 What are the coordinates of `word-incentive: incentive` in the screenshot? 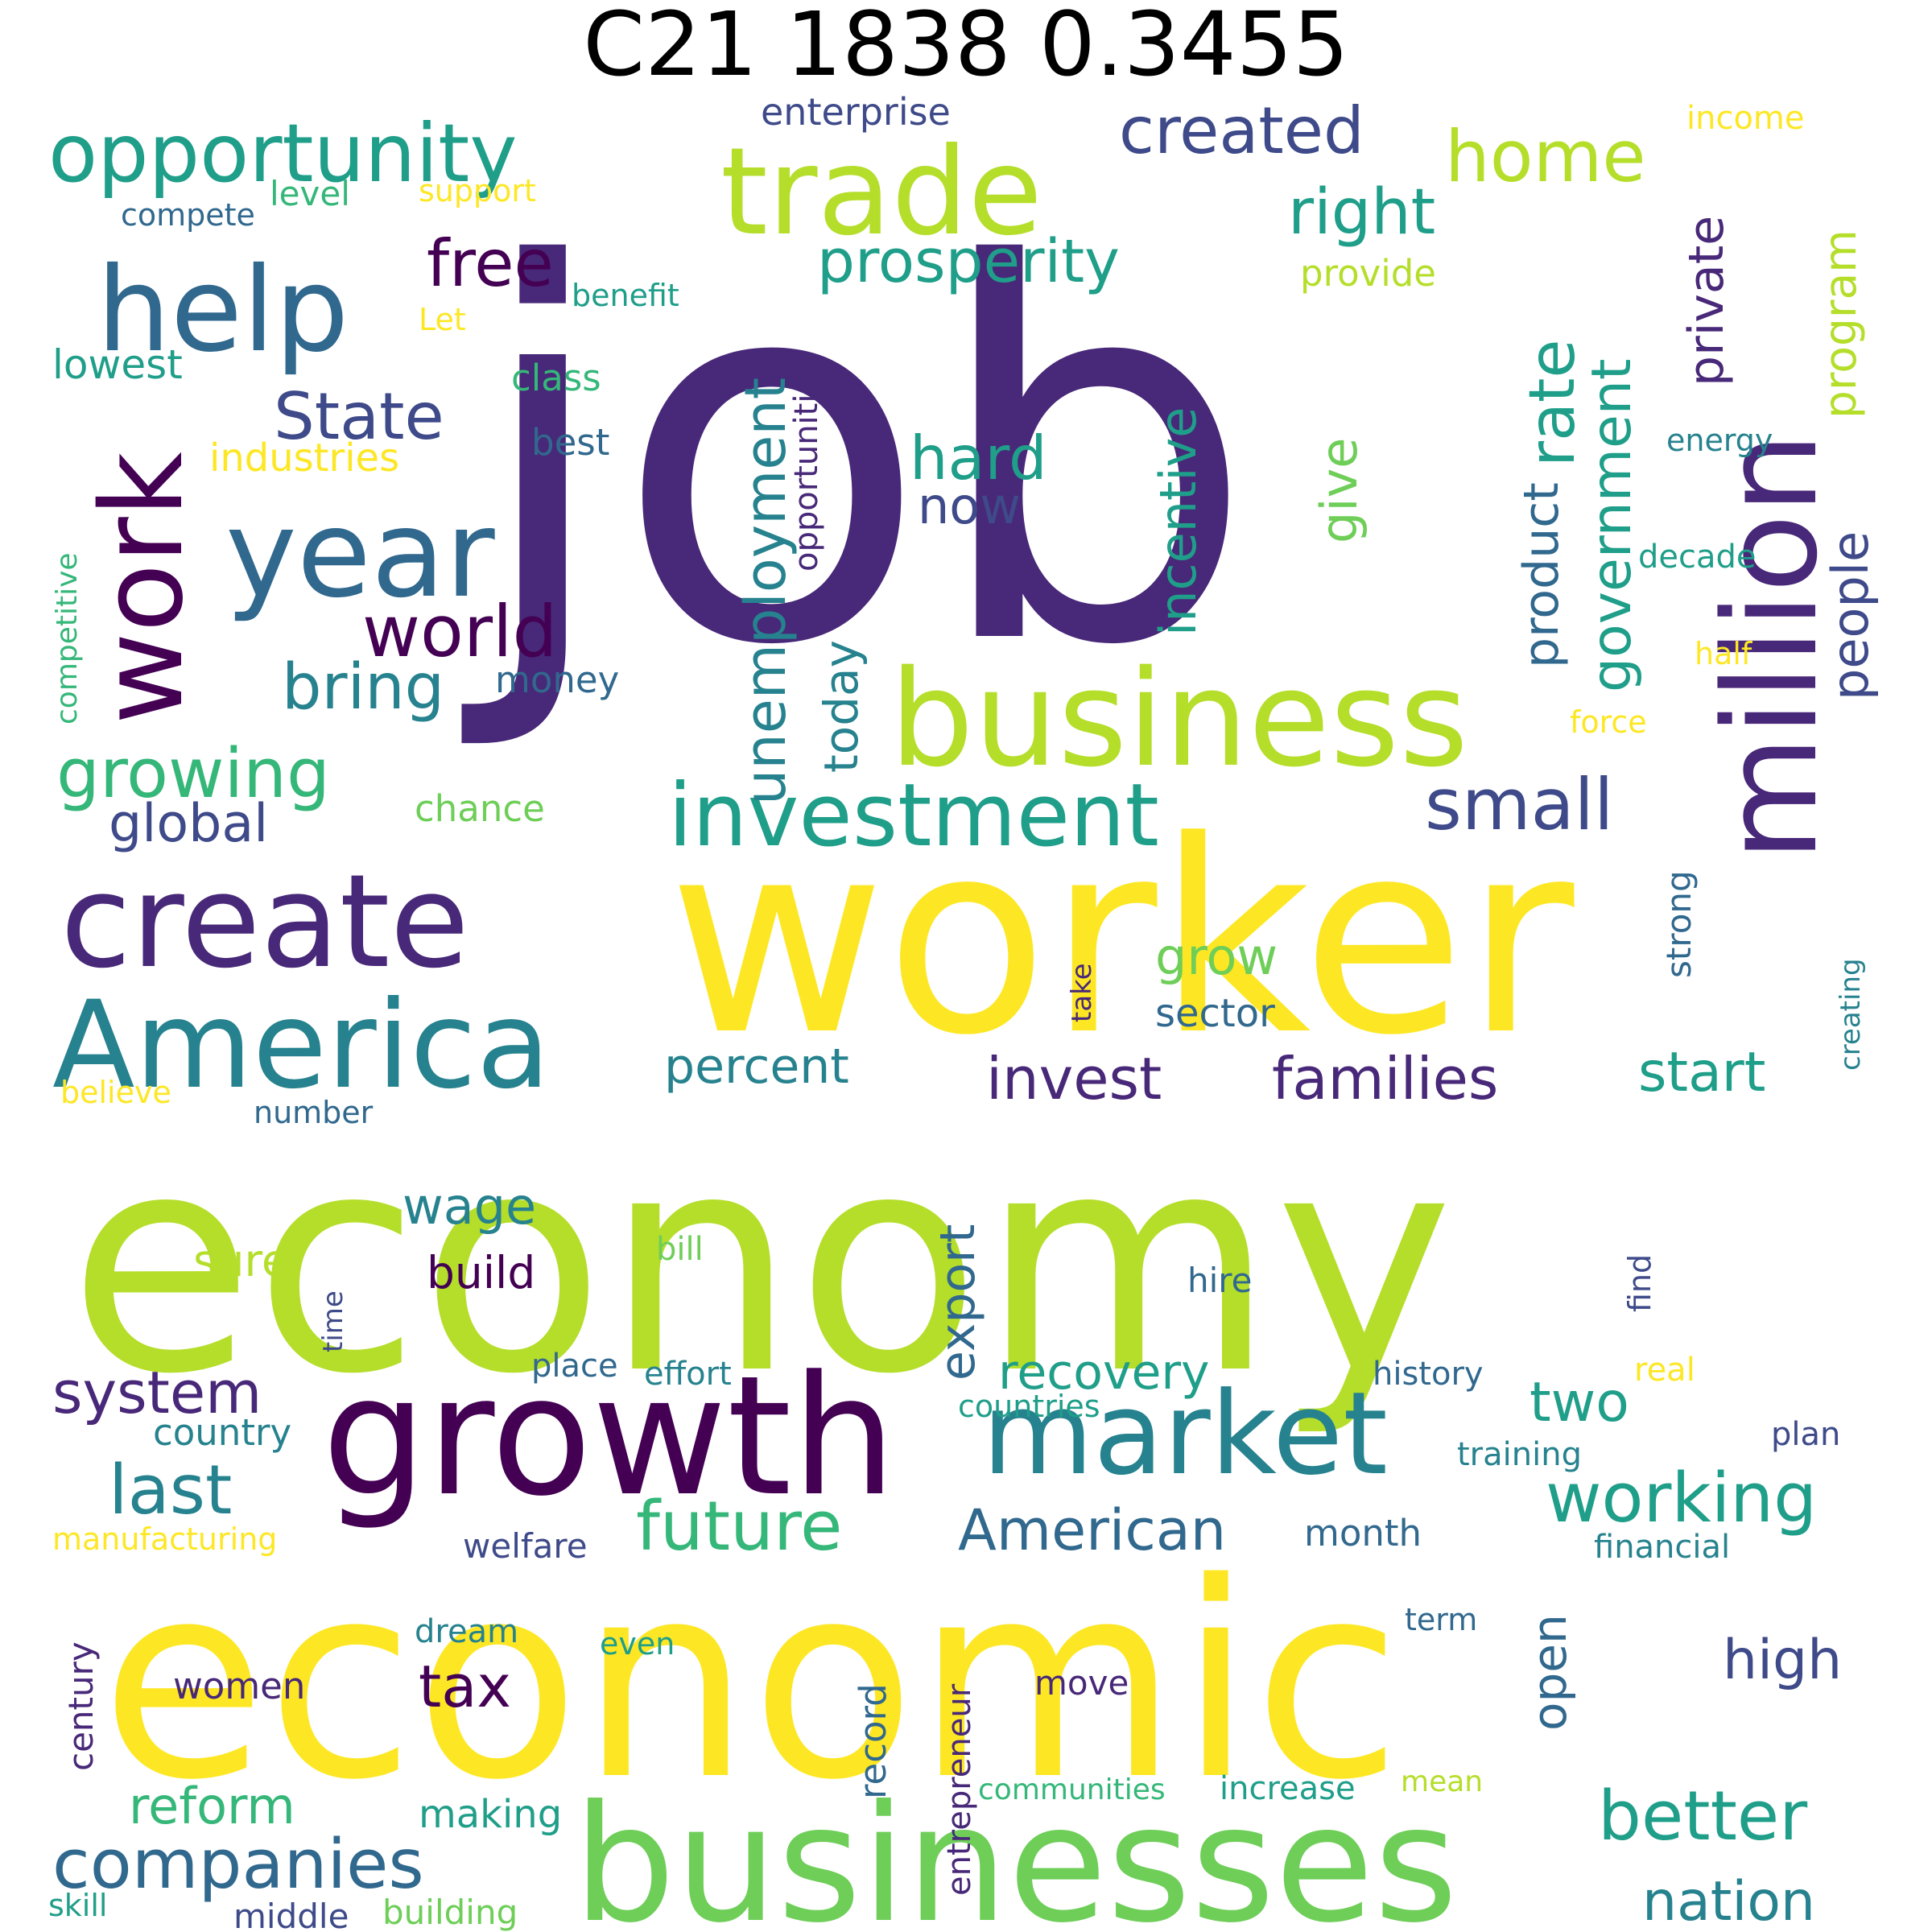 It's located at (1178, 521).